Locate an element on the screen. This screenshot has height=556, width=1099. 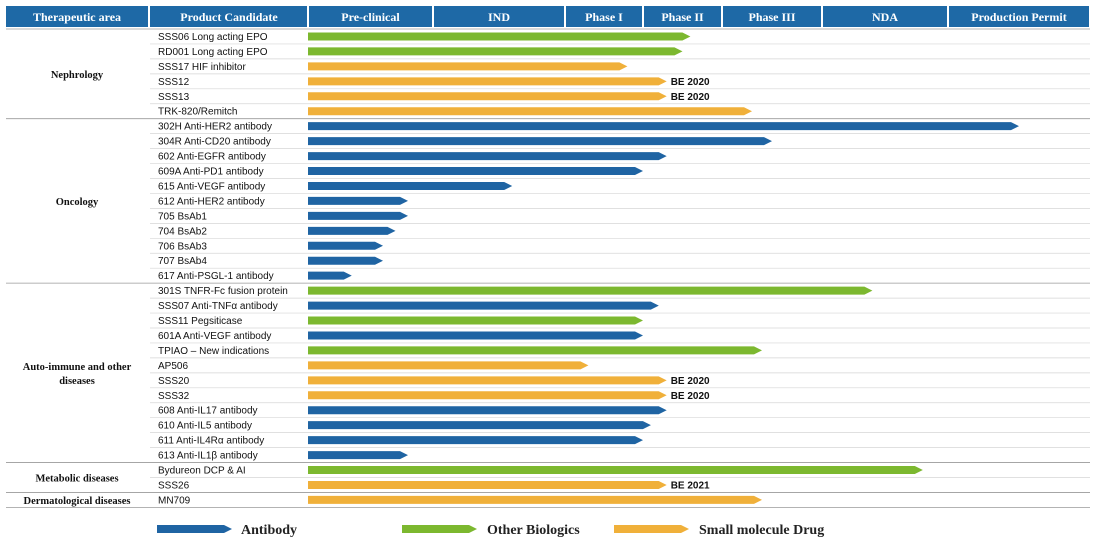
product-name: 610 Anti-IL5 antibody is located at coordinates (205, 426).